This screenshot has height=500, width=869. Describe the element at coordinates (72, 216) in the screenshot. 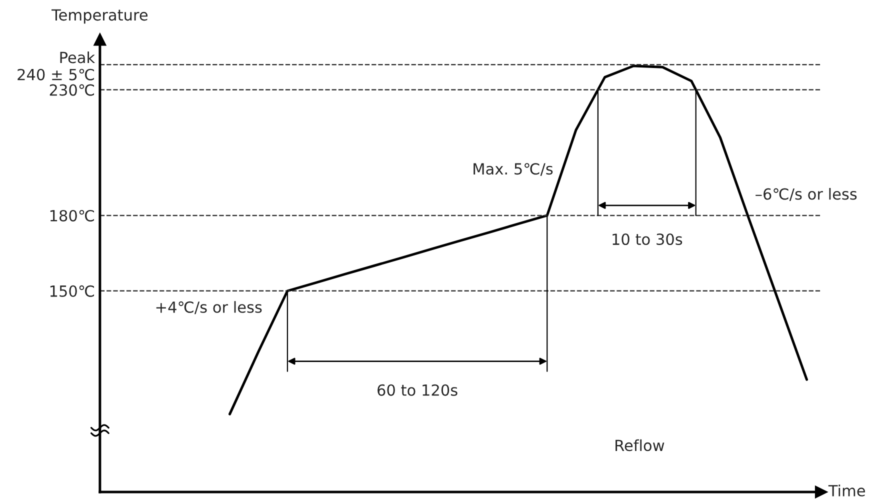

I see `y-tick-label: 180℃` at that location.